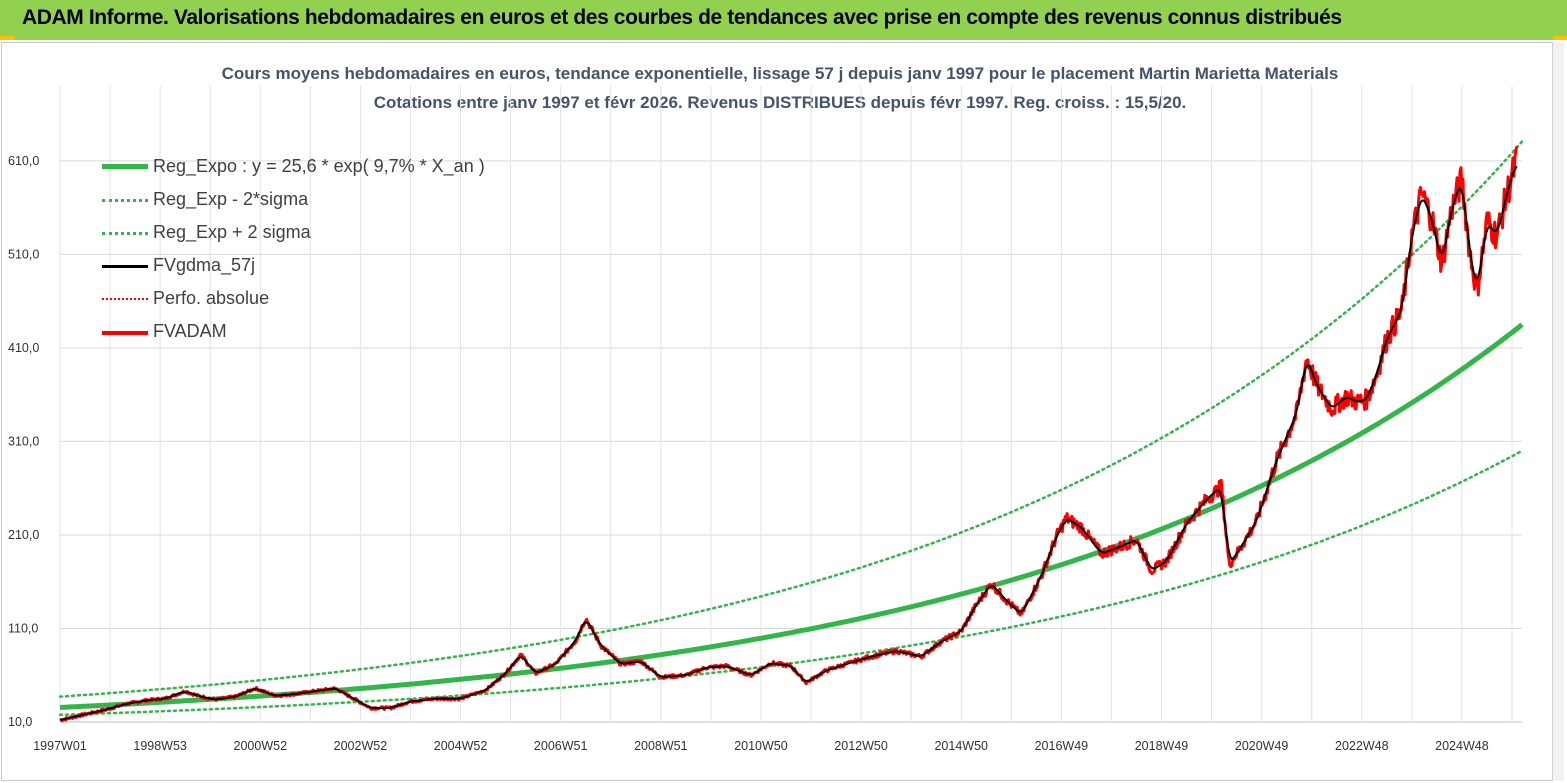 The image size is (1567, 783). I want to click on legend-label-fvadam: FVADAM, so click(190, 331).